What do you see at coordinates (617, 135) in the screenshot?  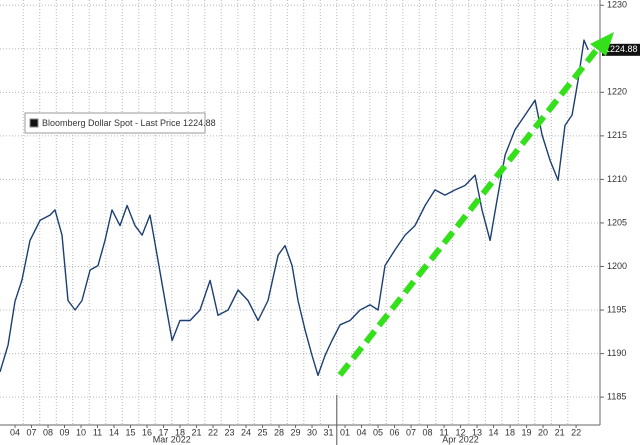 I see `y-tick-label: 1215` at bounding box center [617, 135].